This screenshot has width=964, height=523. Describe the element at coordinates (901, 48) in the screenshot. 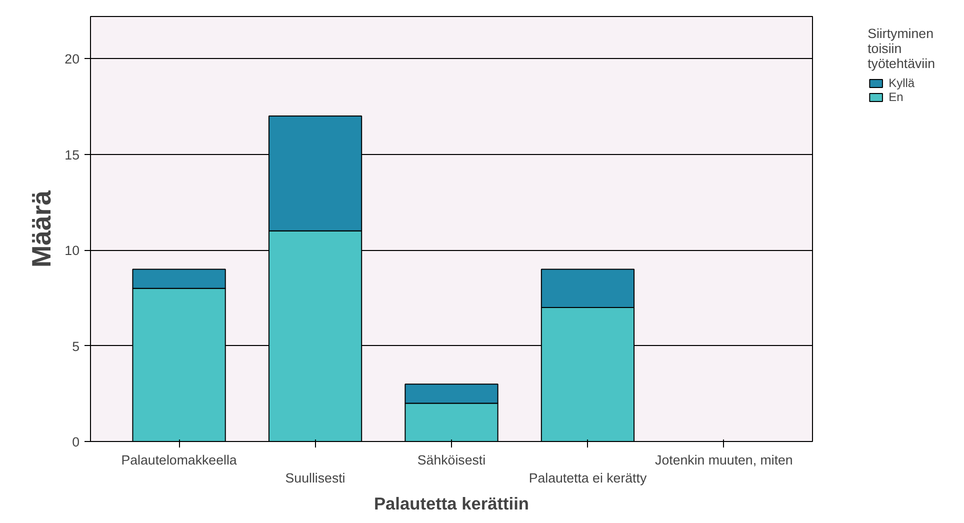

I see `legend-title: Siirtyminen toisiin työtehtäviin` at that location.